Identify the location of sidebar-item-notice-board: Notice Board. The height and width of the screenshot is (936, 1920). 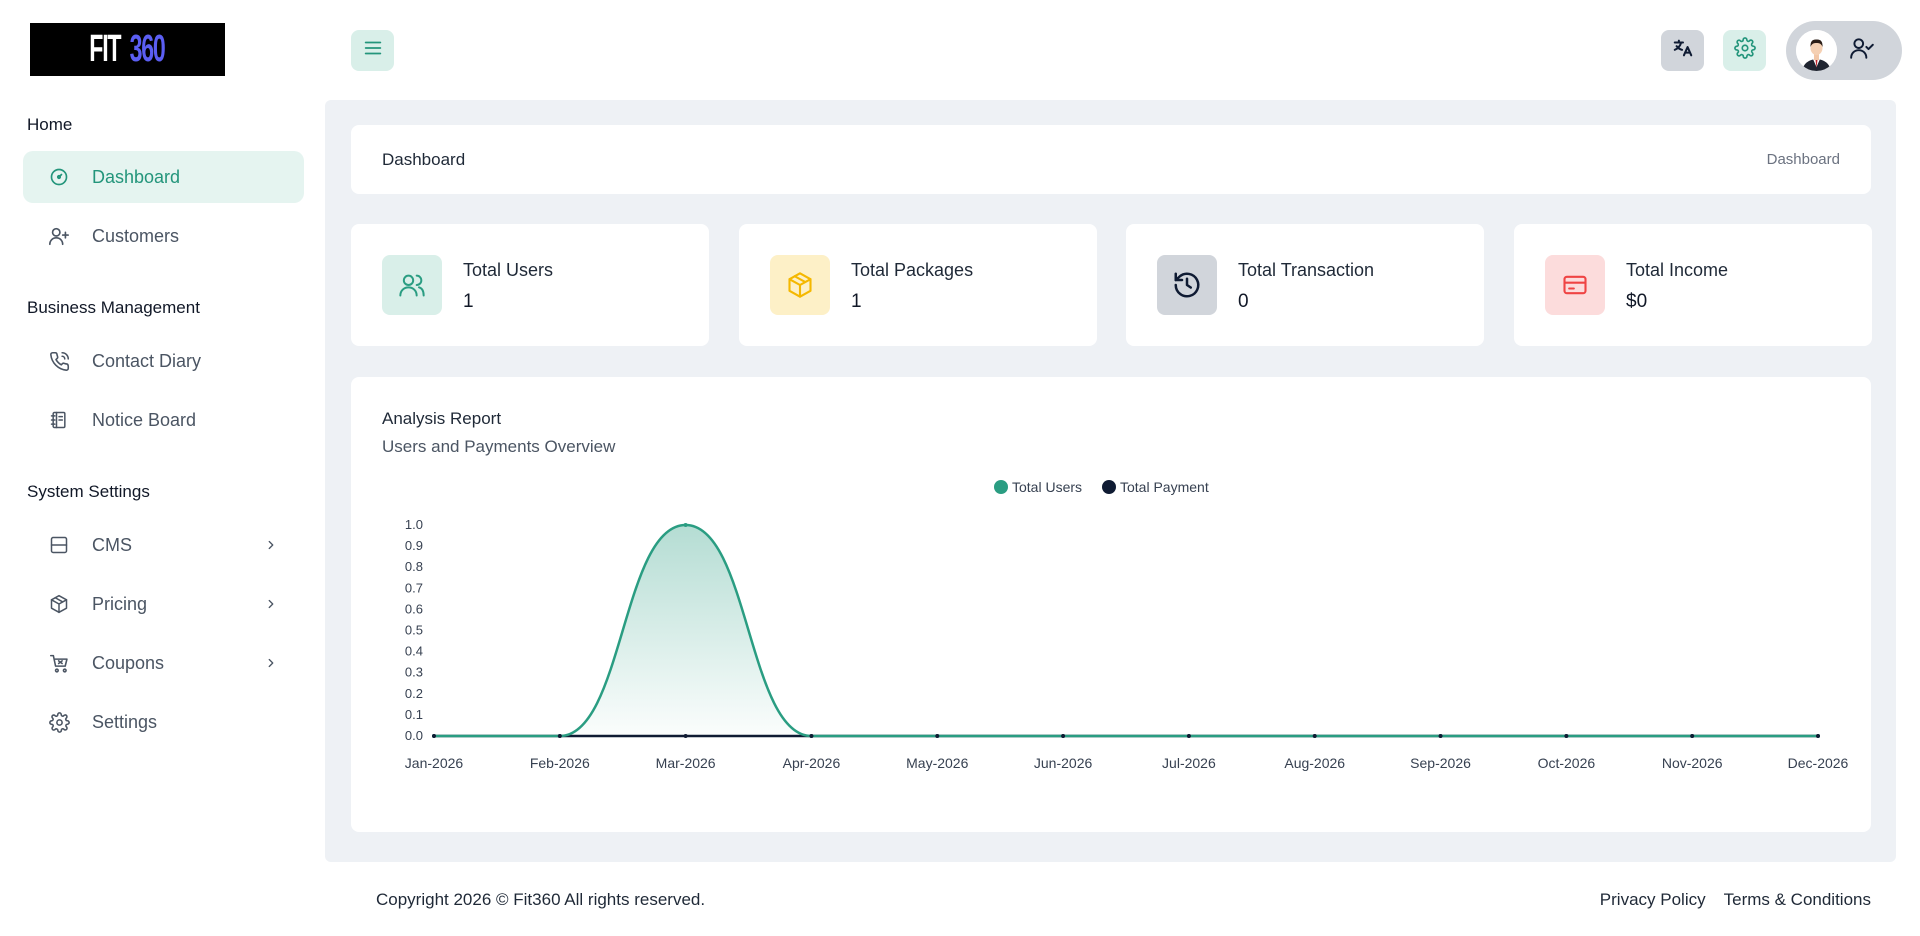
(163, 420).